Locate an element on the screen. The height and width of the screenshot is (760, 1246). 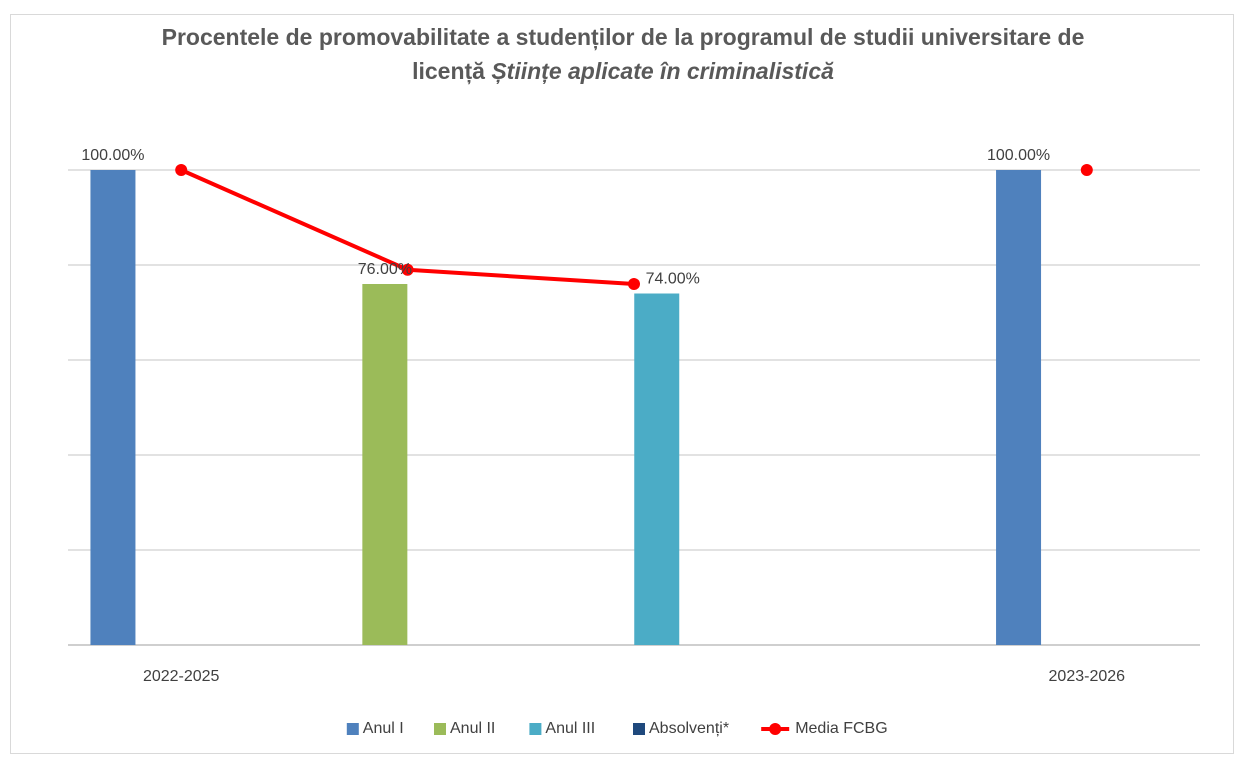
x-tick-label: 2023-2026 is located at coordinates (1087, 676).